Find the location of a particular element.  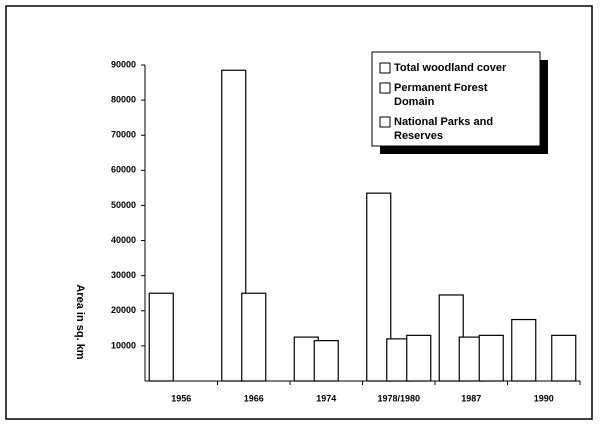

y-tick-label: 20000 is located at coordinates (123, 310).